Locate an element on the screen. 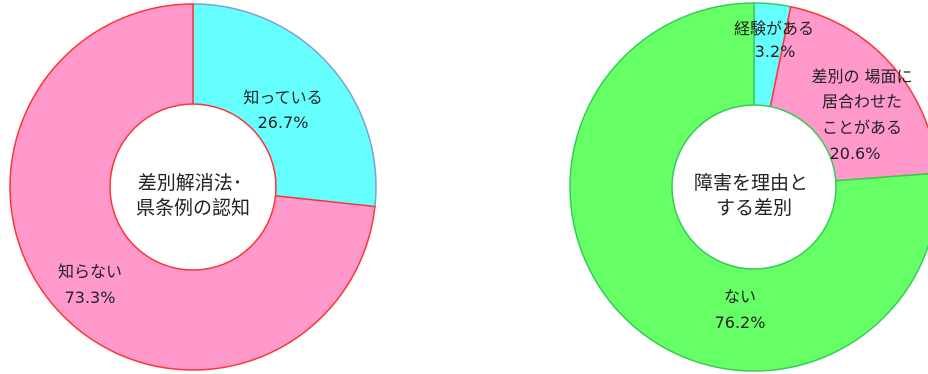 This screenshot has height=374, width=928. slice-label-witnessed-line-3: ことがある is located at coordinates (862, 127).